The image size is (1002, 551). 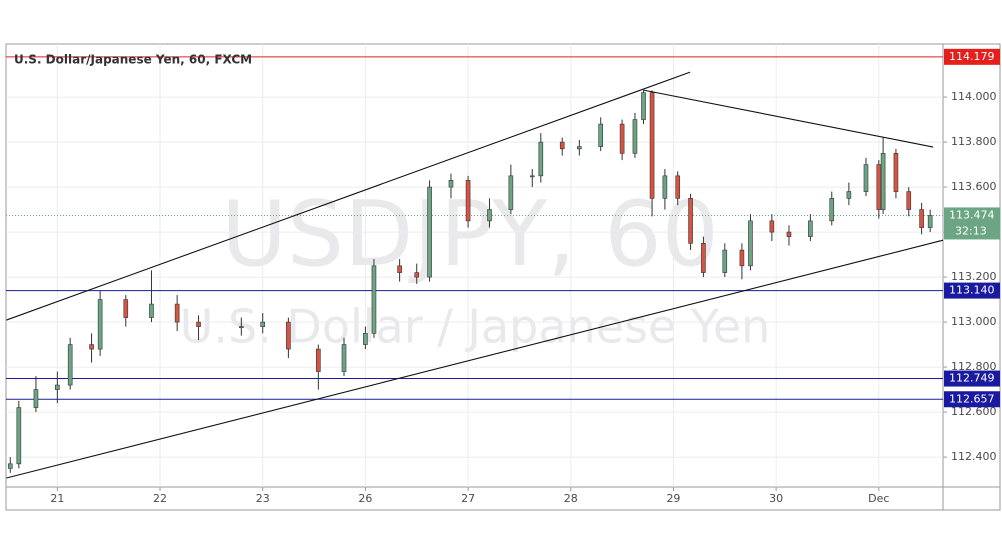 What do you see at coordinates (468, 498) in the screenshot?
I see `x-tick-label: 27` at bounding box center [468, 498].